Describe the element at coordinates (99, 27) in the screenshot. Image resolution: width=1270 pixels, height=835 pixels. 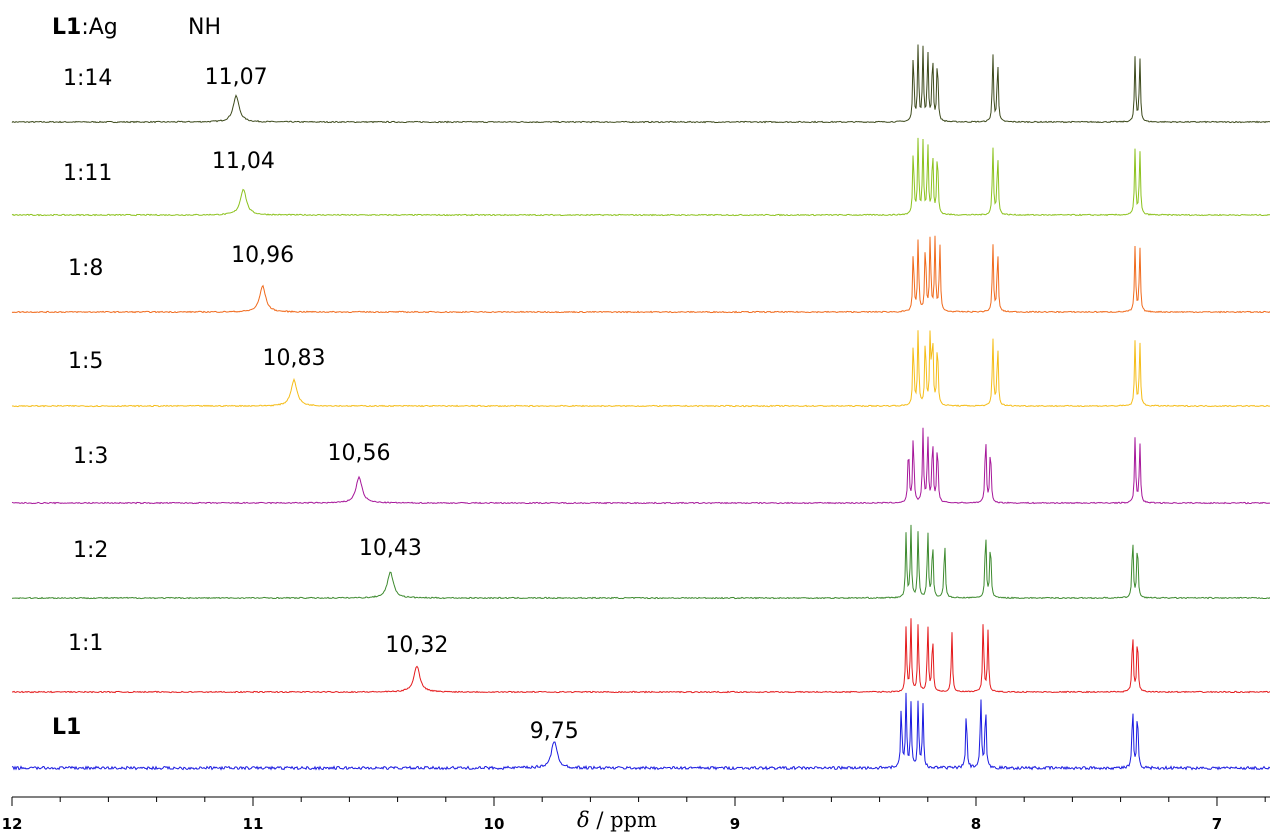
I see `ratio-header-rest: :Ag` at that location.